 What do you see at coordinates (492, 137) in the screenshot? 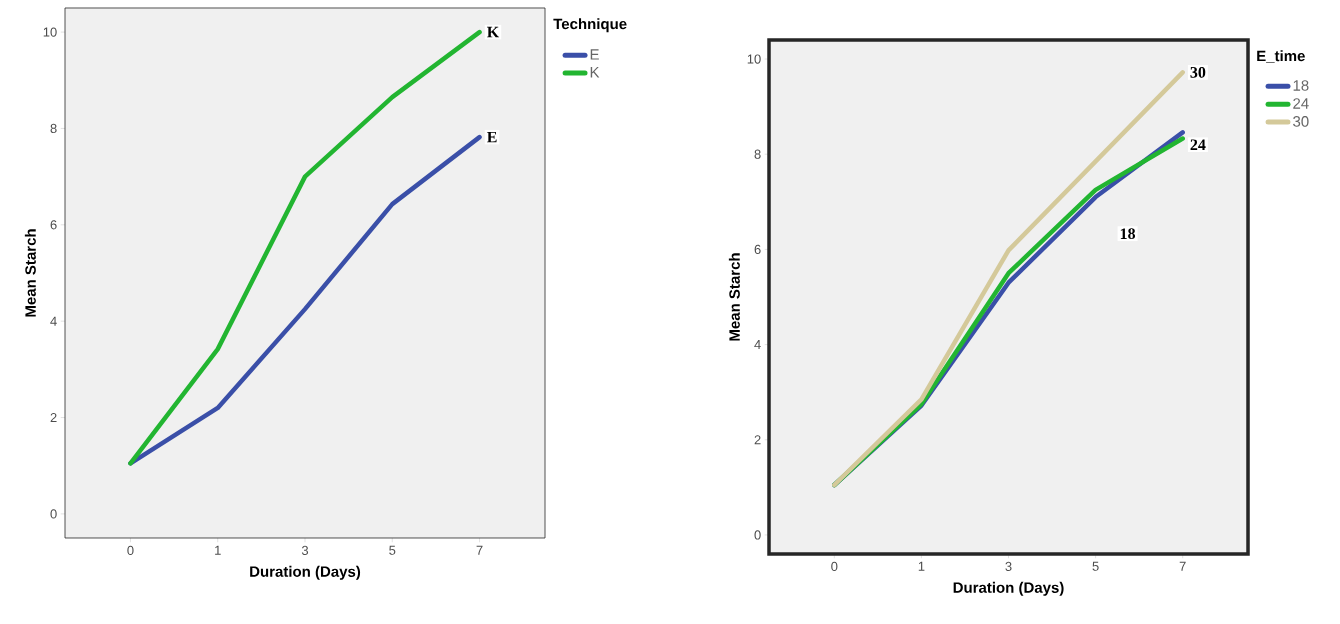
I see `annotation: E` at bounding box center [492, 137].